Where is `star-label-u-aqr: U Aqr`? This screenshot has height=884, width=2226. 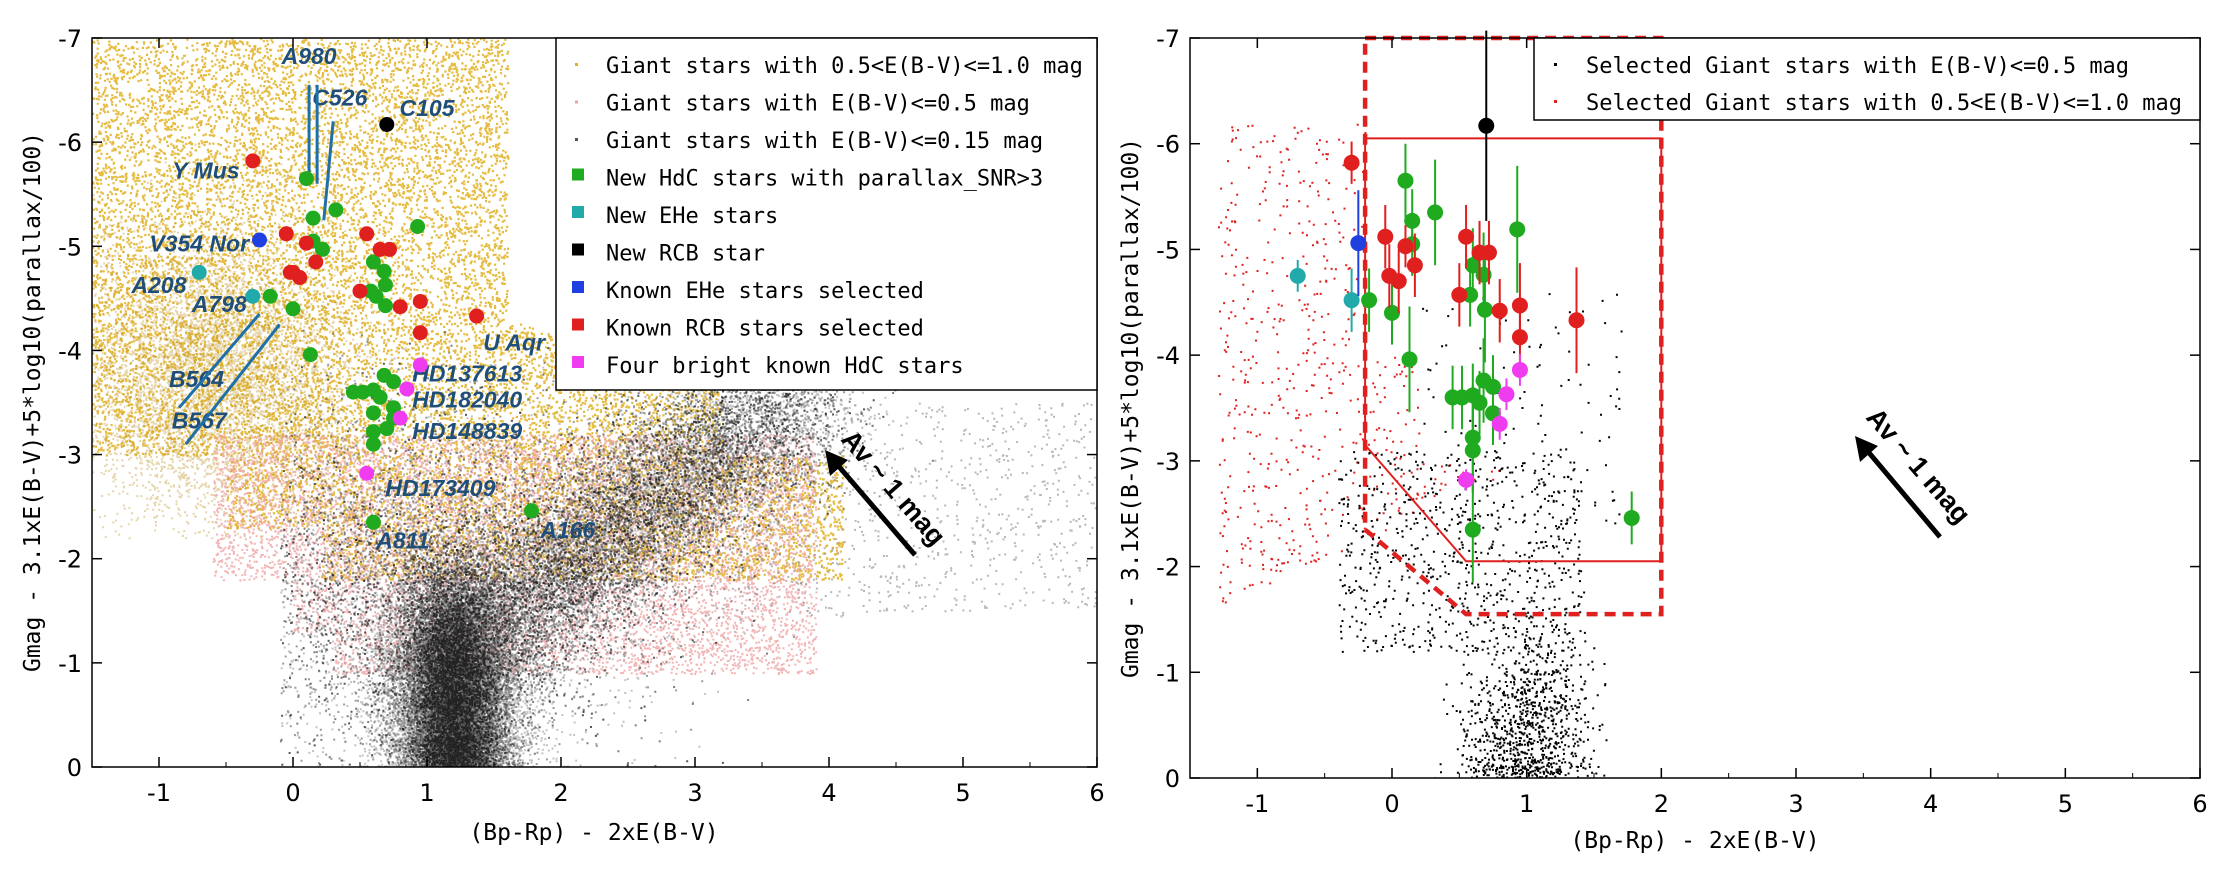 star-label-u-aqr: U Aqr is located at coordinates (514, 342).